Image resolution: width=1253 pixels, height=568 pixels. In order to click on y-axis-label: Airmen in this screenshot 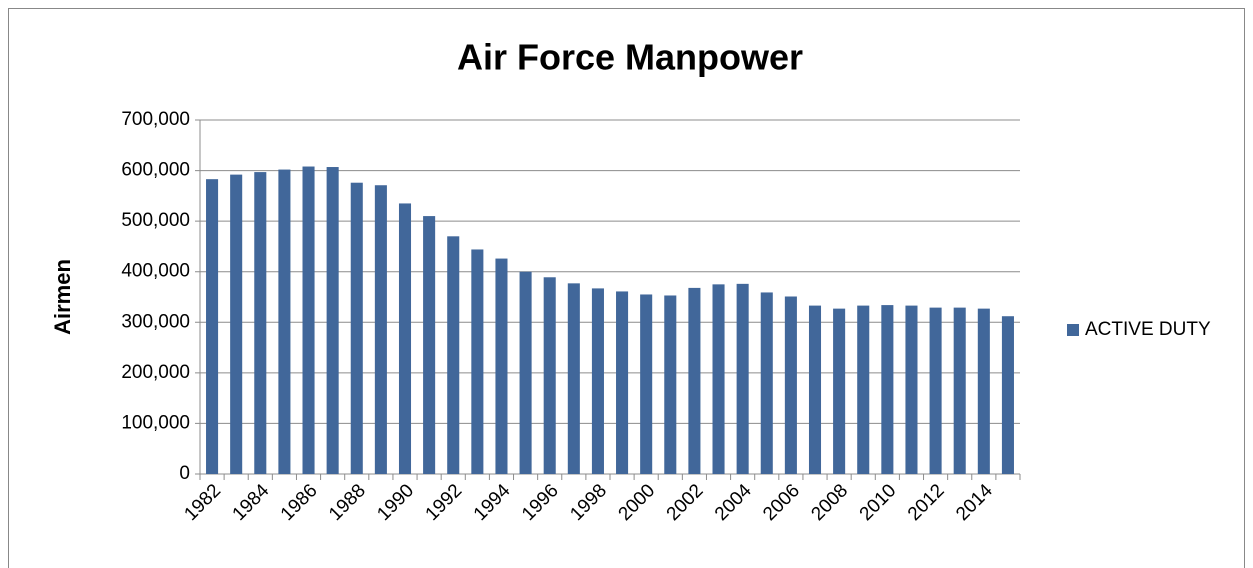, I will do `click(62, 297)`.